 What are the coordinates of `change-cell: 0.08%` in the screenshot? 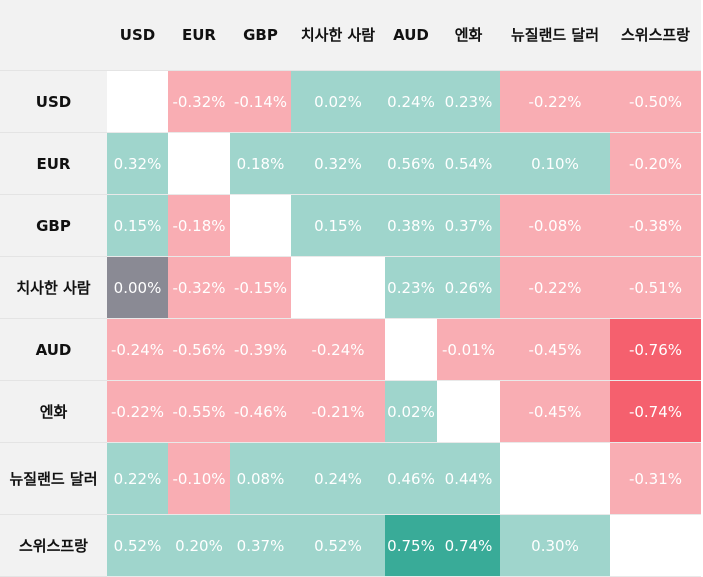 It's located at (260, 478).